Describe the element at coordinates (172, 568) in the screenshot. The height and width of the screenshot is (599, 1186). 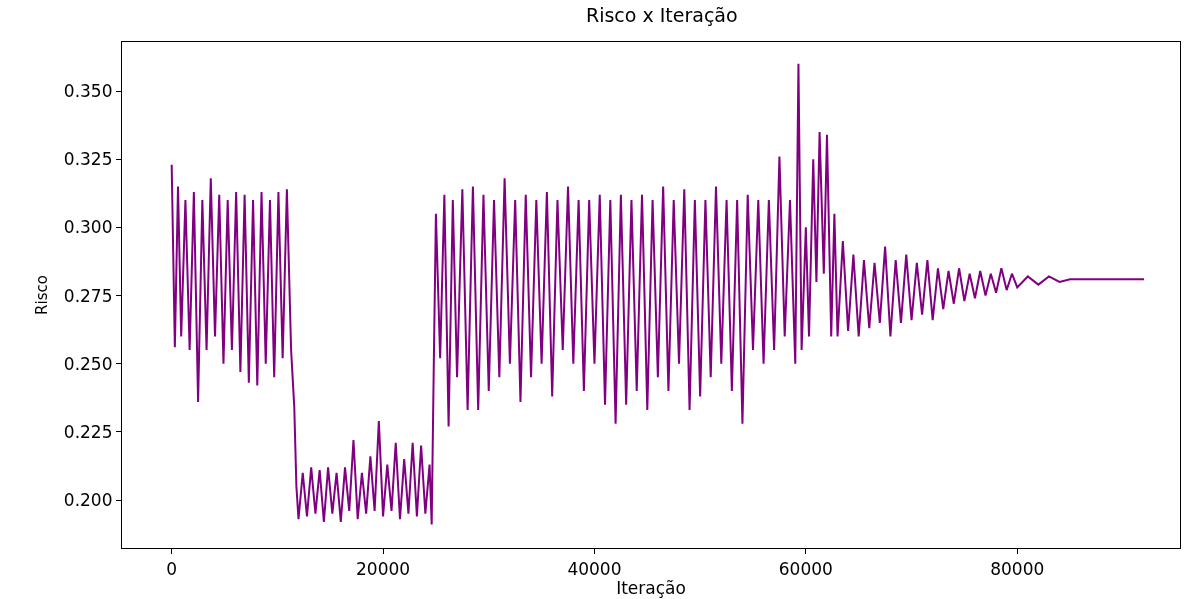
I see `x-tick-label: 0` at that location.